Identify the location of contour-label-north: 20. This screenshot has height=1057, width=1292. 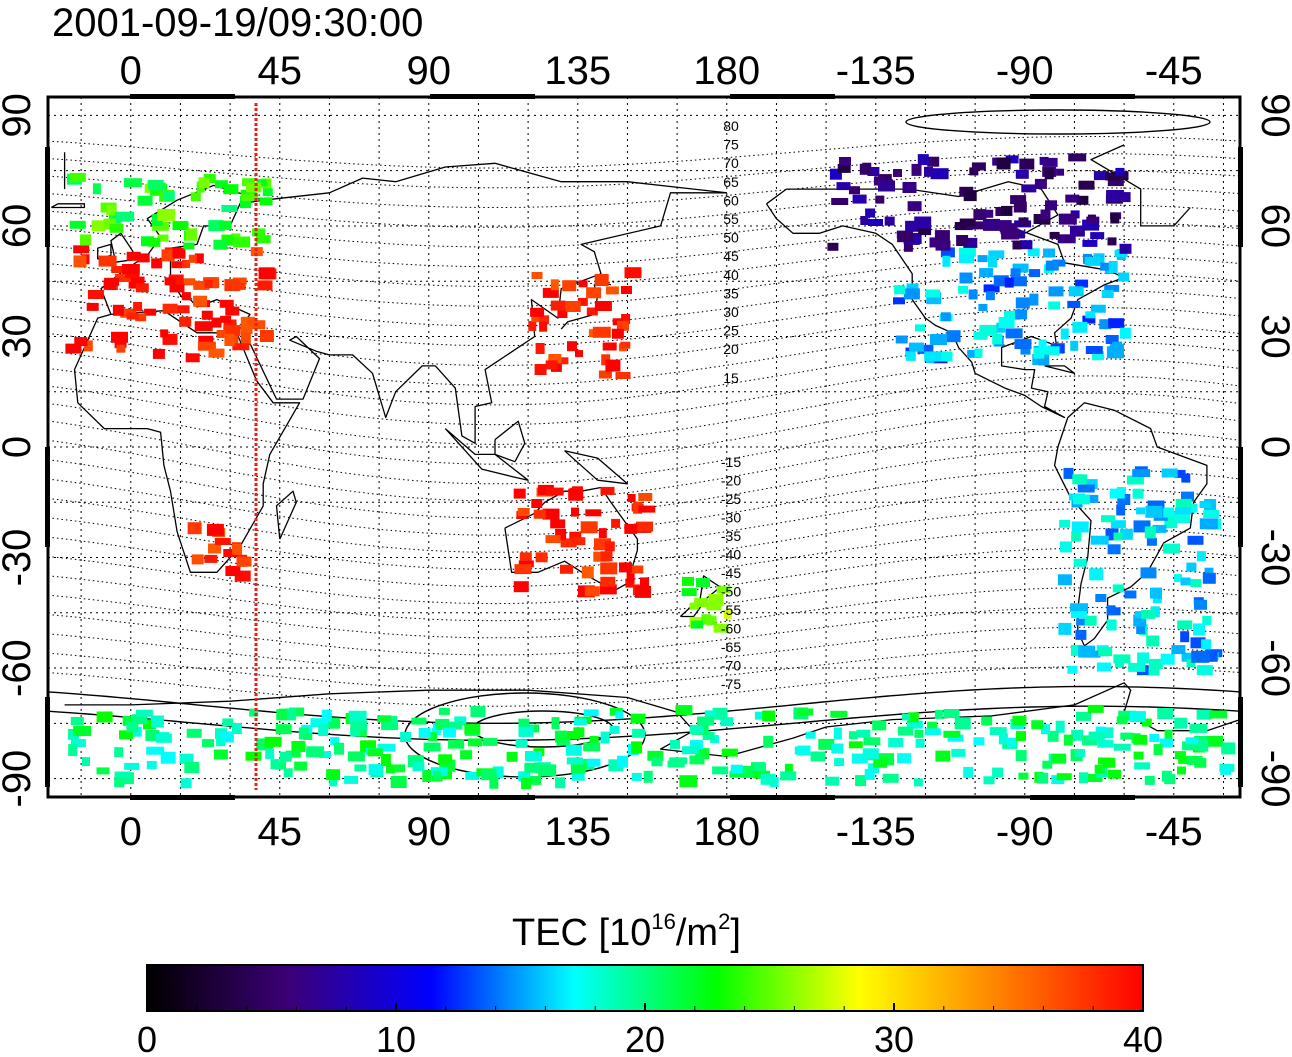
(731, 349).